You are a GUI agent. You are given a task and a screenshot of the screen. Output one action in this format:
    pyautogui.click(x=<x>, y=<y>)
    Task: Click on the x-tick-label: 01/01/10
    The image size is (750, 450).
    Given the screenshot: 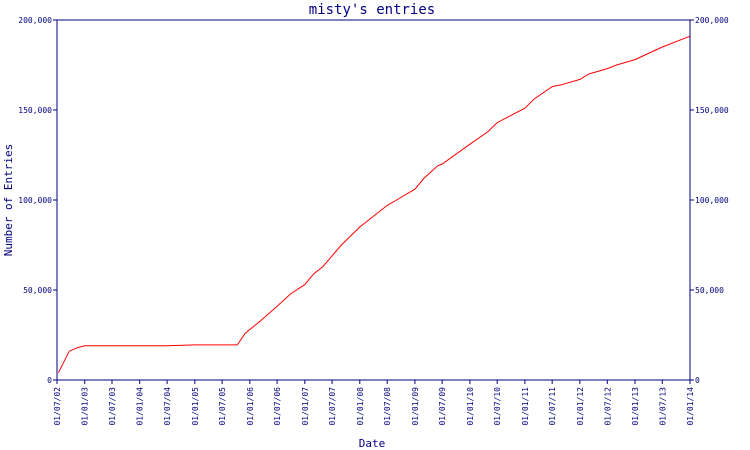 What is the action you would take?
    pyautogui.click(x=470, y=406)
    